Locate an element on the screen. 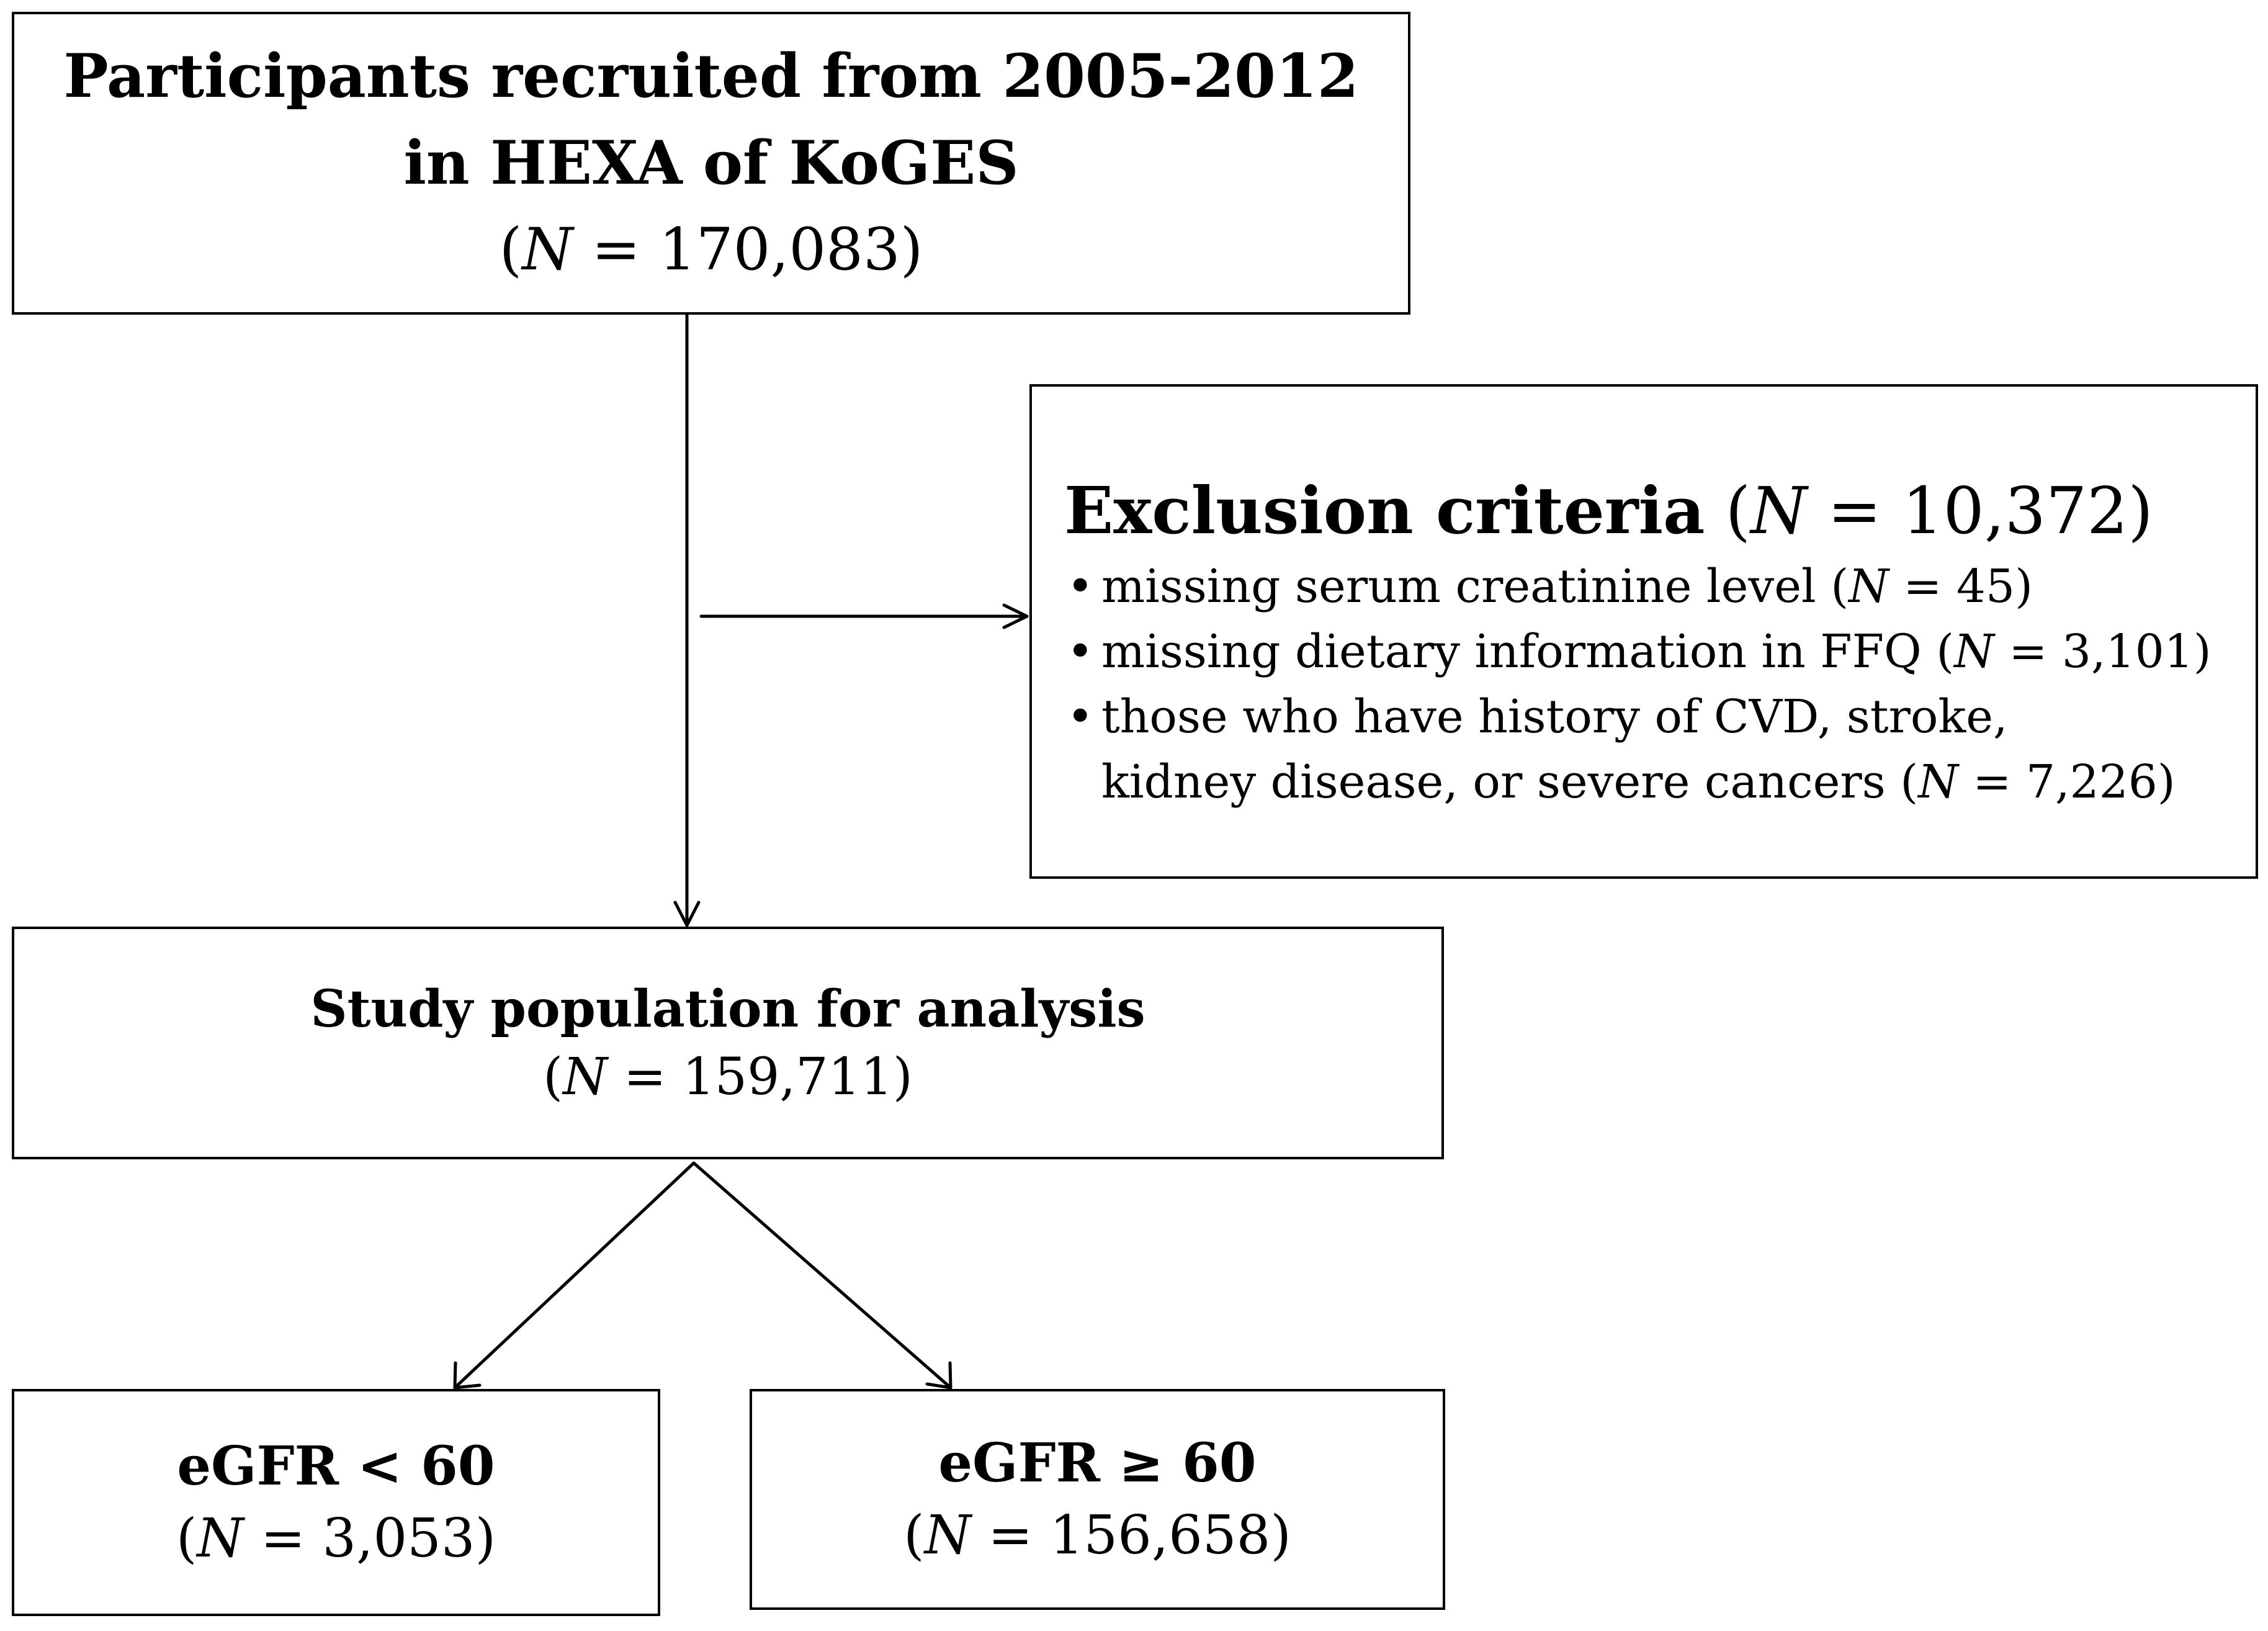  recruited-count-line: (N = 170,083) is located at coordinates (712, 250).